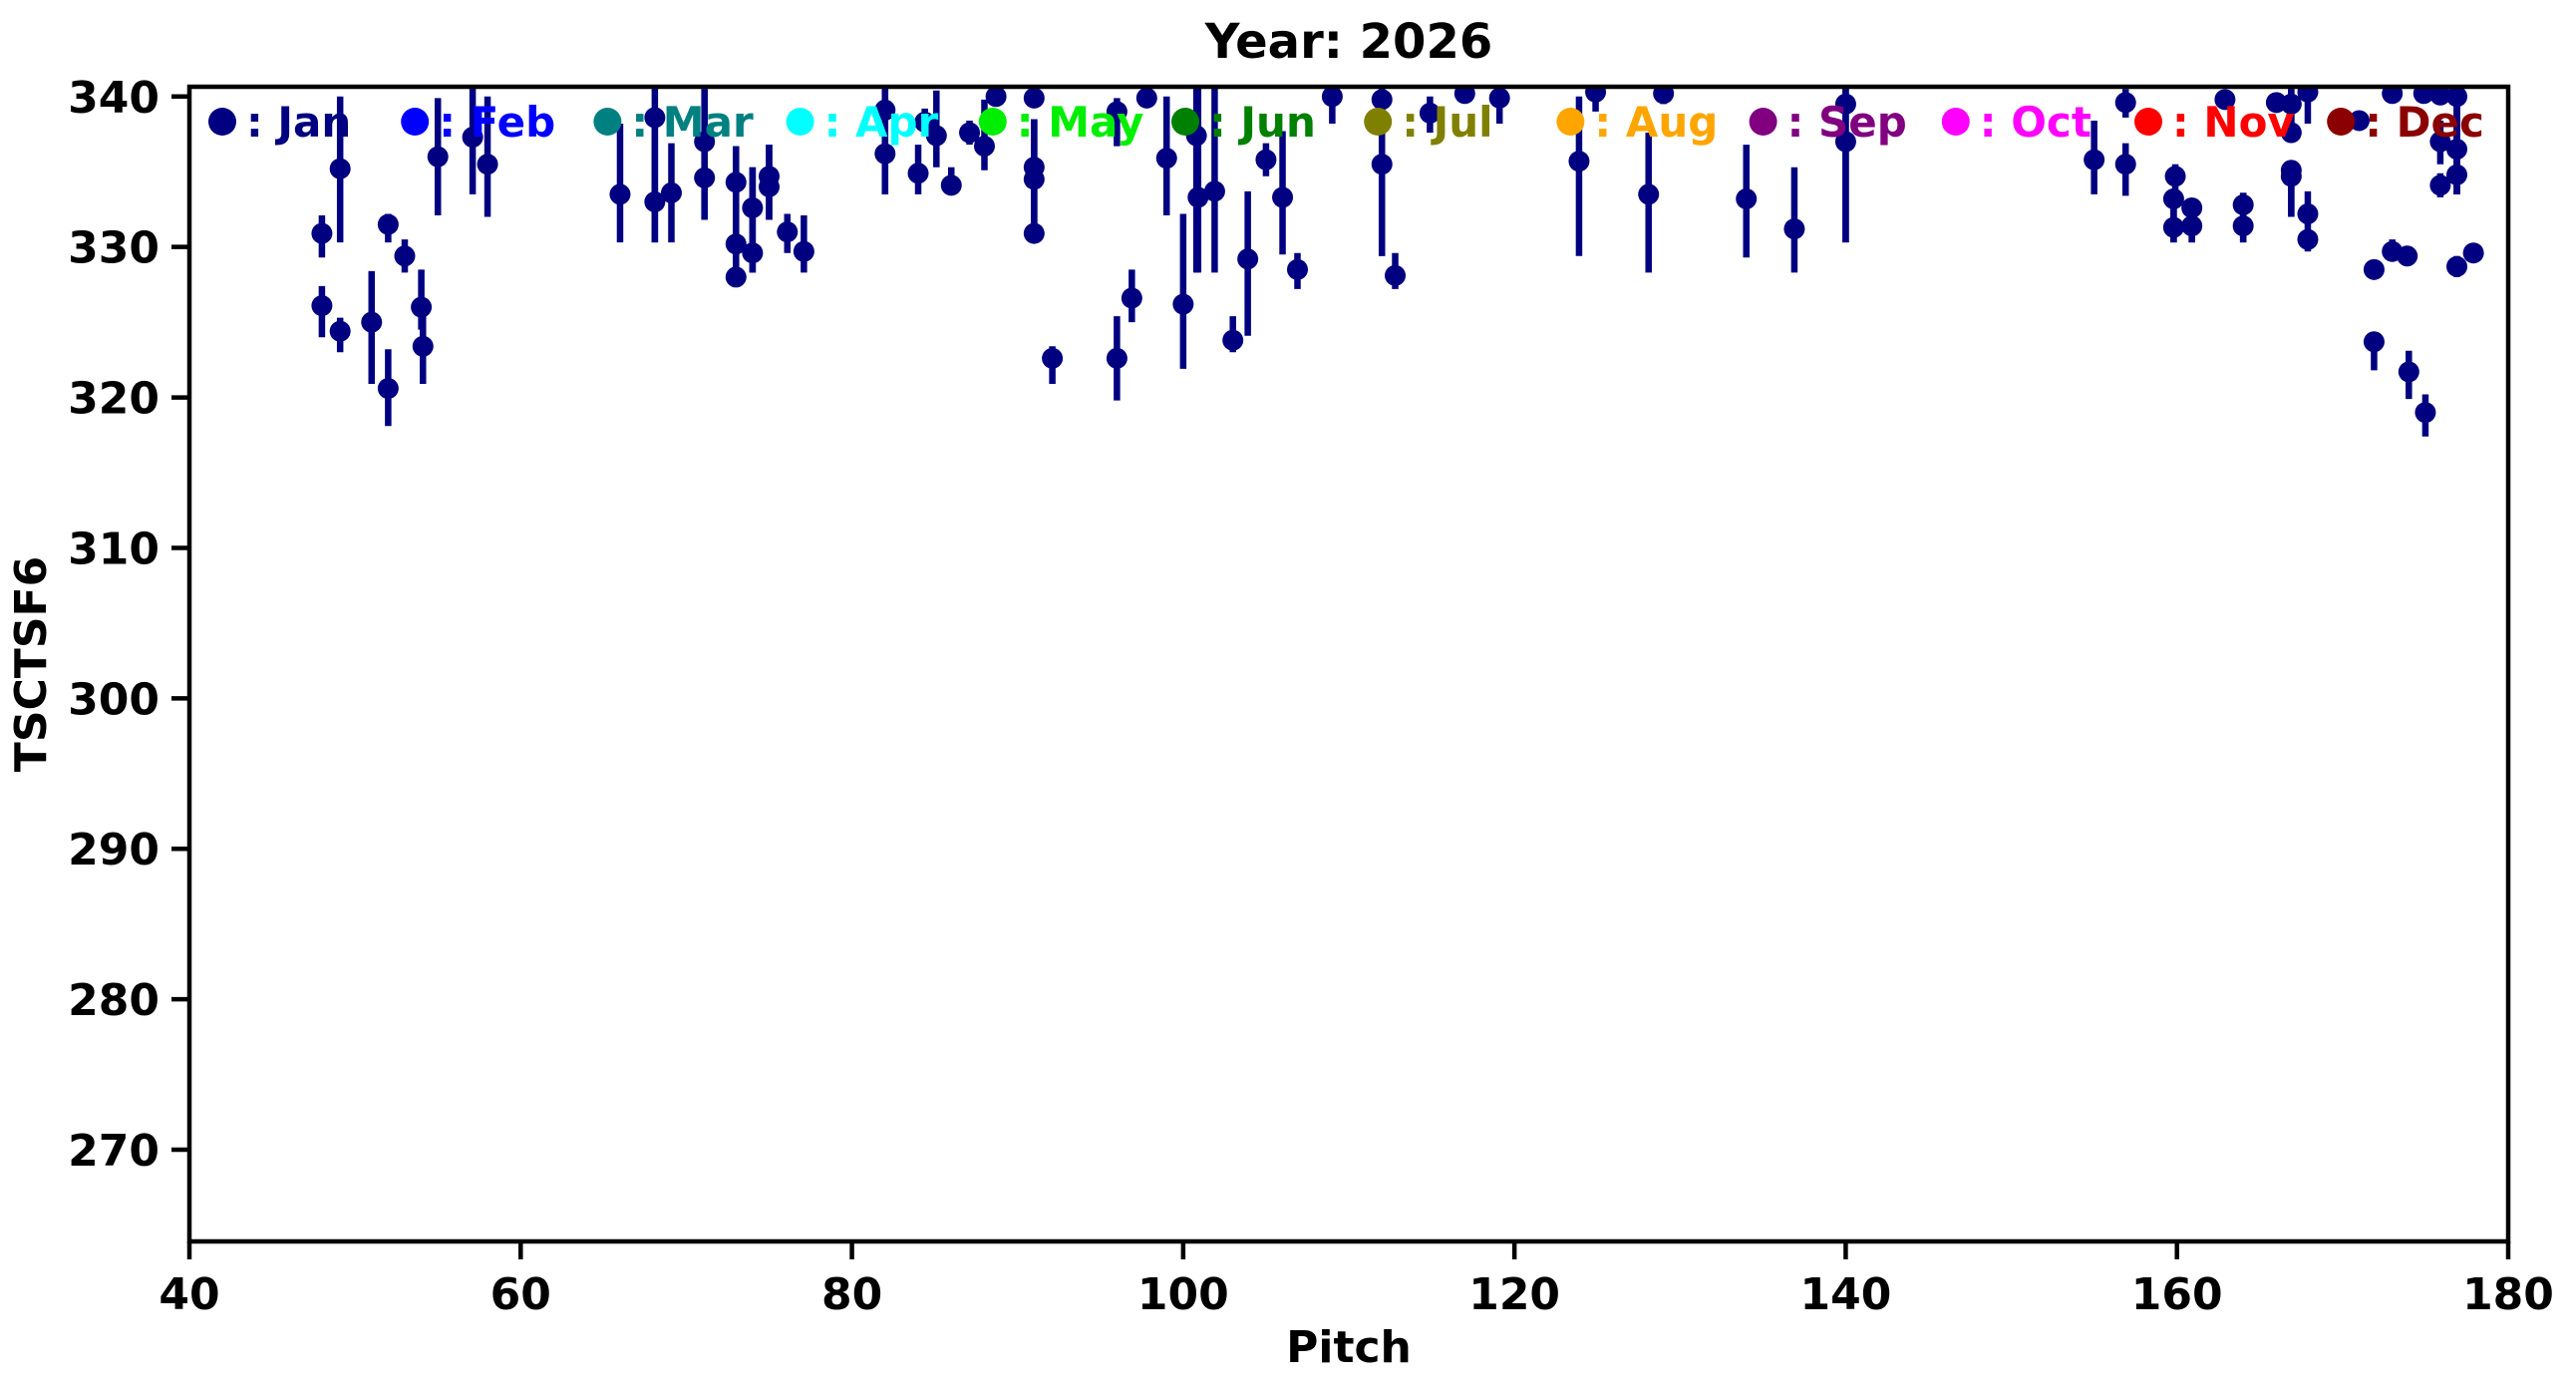 The height and width of the screenshot is (1391, 2576). Describe the element at coordinates (2148, 122) in the screenshot. I see `legend-marker-nov` at that location.